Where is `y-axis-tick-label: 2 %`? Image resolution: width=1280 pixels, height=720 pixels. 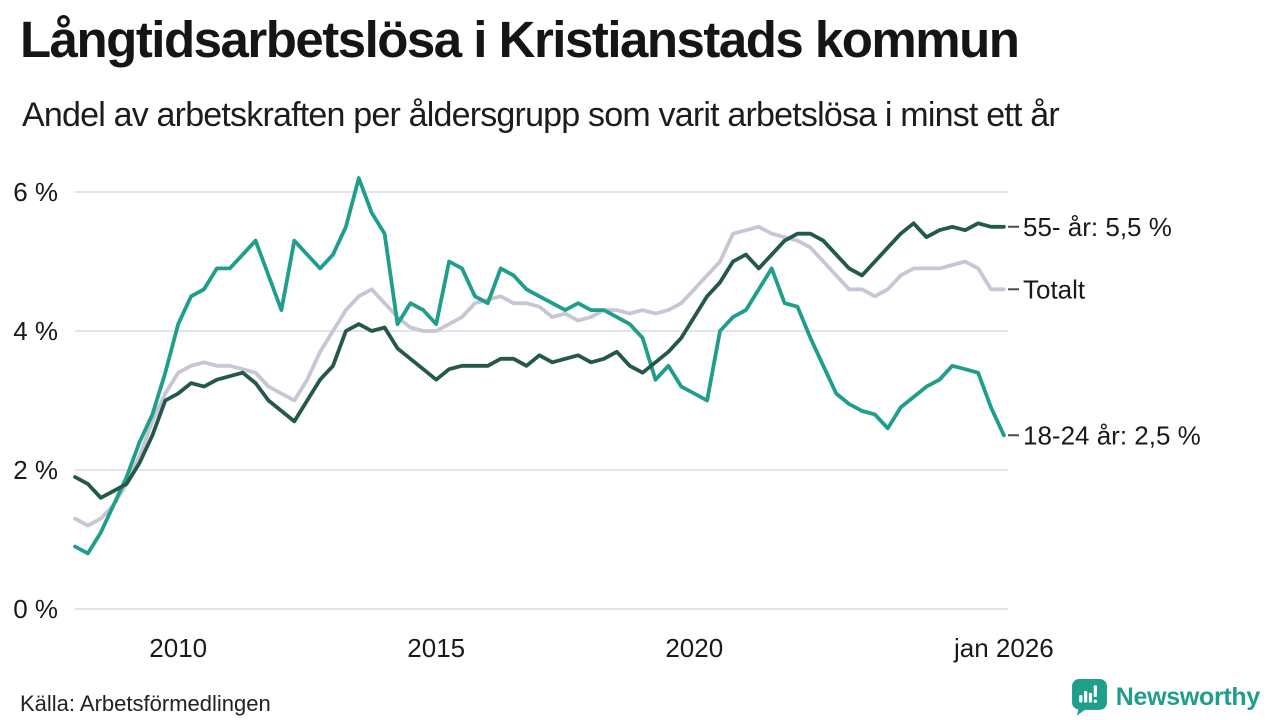 y-axis-tick-label: 2 % is located at coordinates (35, 470).